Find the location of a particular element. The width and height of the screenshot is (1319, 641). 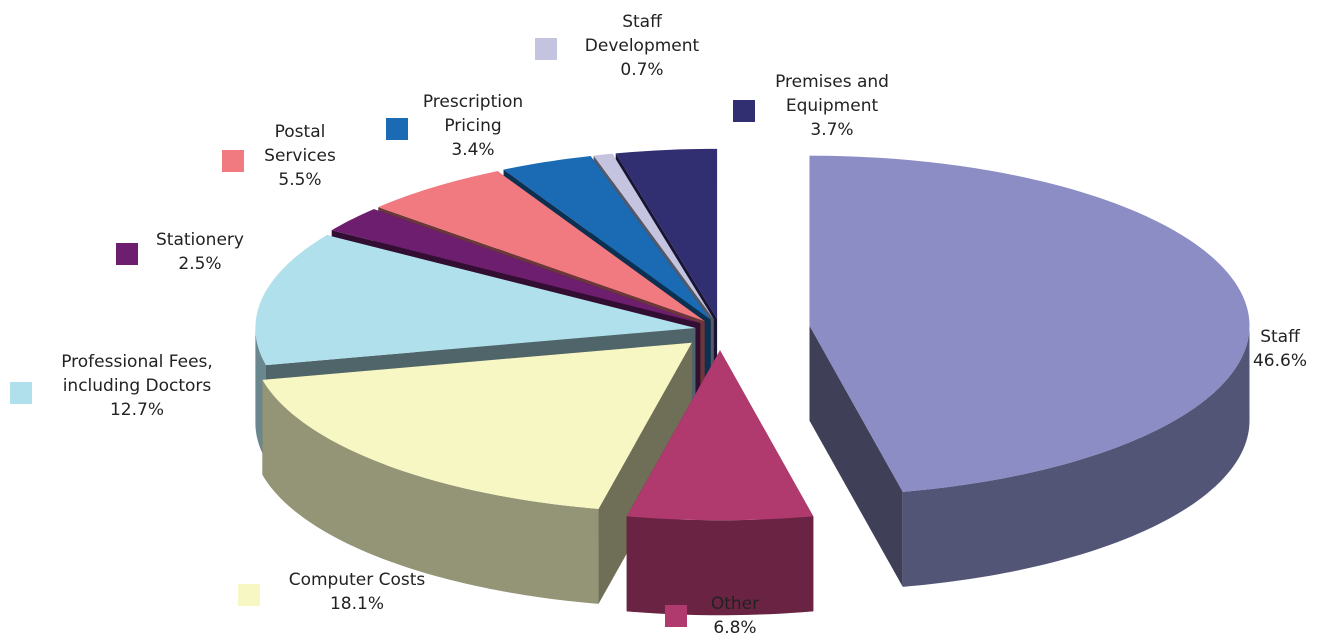

slice-label: Premises and Equipment 3.7% is located at coordinates (832, 106).